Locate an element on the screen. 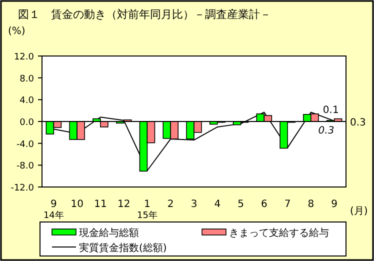 Image resolution: width=374 pixels, height=261 pixels. legend-label: 実質賃金指数(総額) is located at coordinates (123, 248).